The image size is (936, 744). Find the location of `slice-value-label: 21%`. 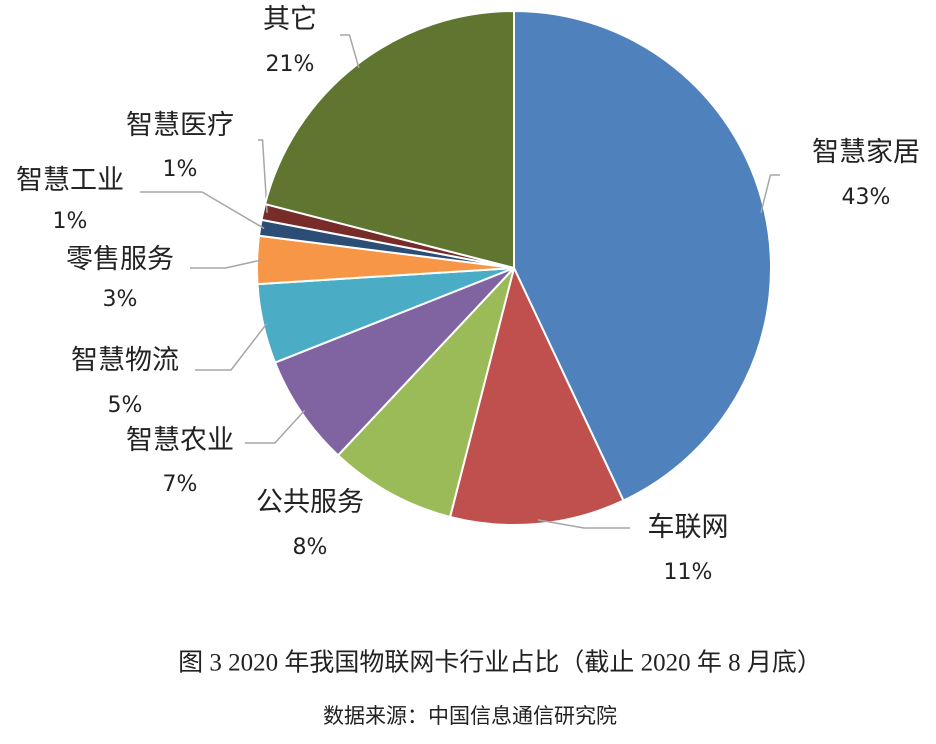

slice-value-label: 21% is located at coordinates (290, 64).